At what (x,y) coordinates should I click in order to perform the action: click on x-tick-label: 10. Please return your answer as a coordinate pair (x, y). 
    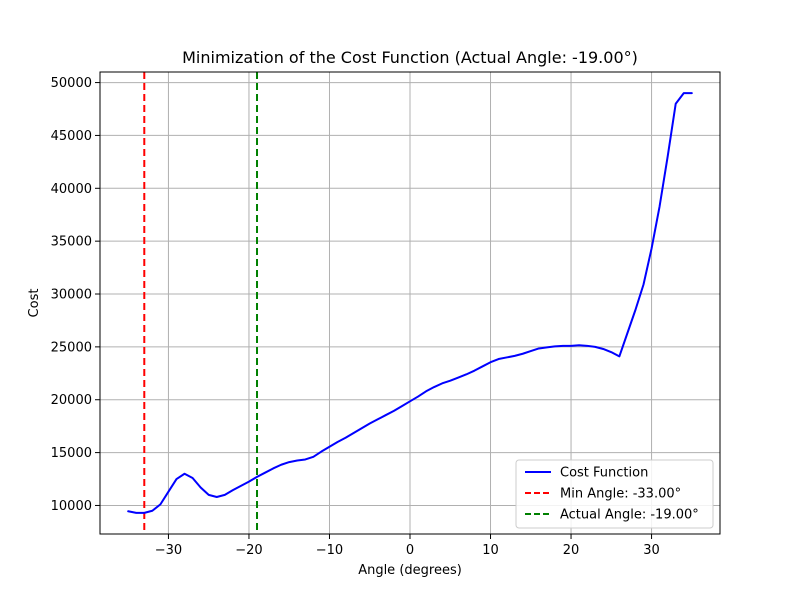
    Looking at the image, I should click on (490, 550).